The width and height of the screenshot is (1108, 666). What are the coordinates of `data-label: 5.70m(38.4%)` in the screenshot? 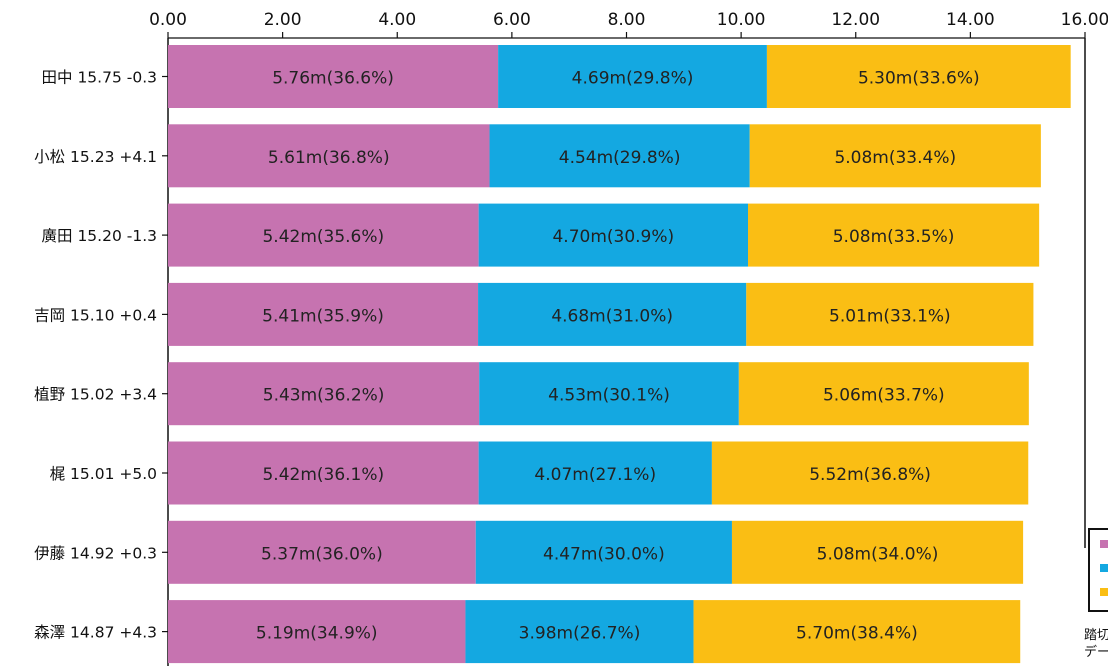 It's located at (857, 634).